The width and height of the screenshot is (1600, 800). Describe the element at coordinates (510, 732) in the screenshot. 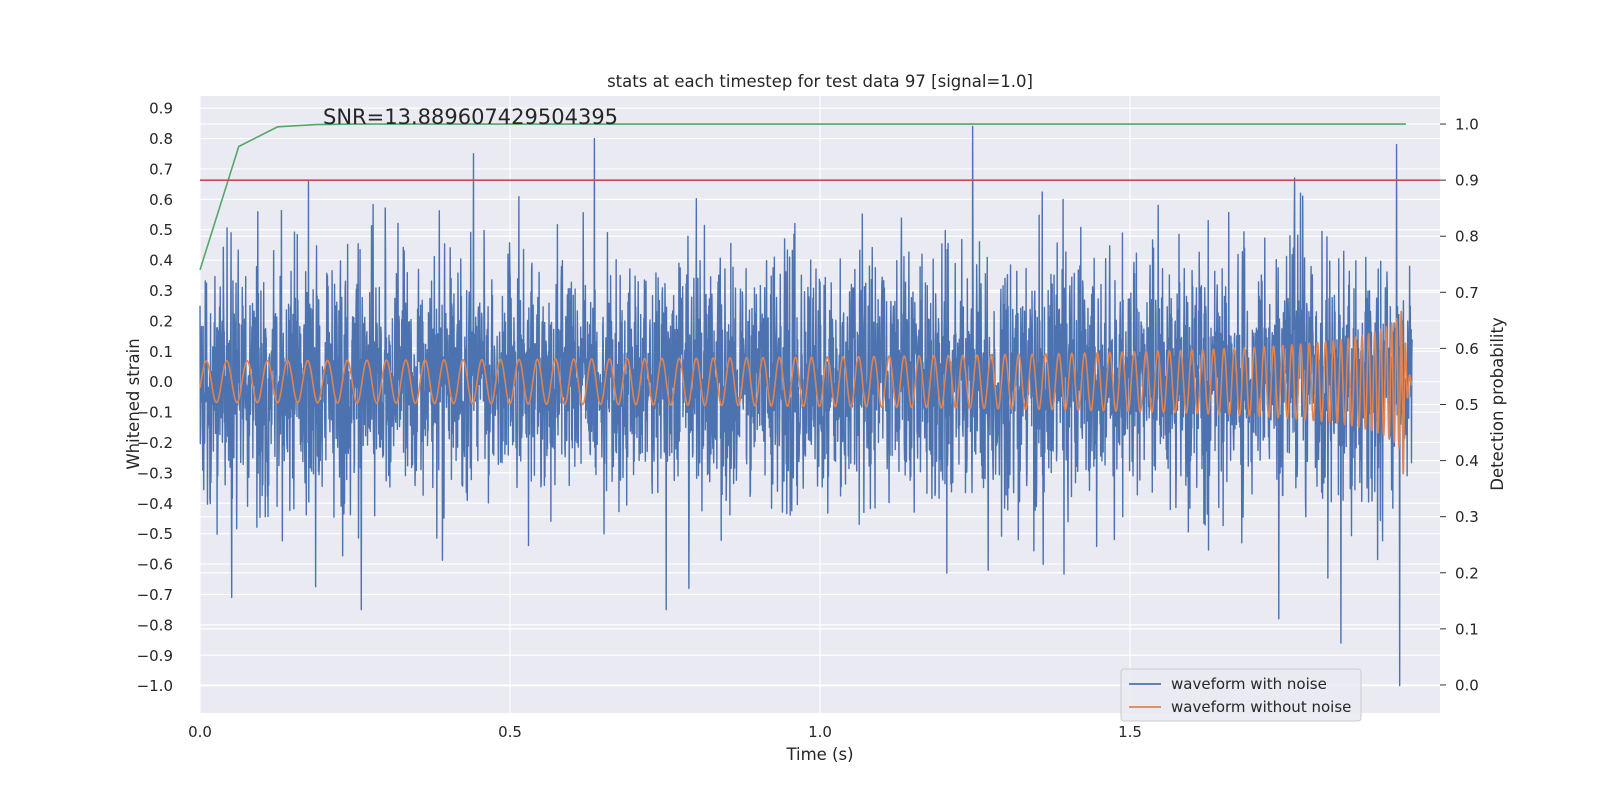

I see `x-tick-label: 0.5` at that location.